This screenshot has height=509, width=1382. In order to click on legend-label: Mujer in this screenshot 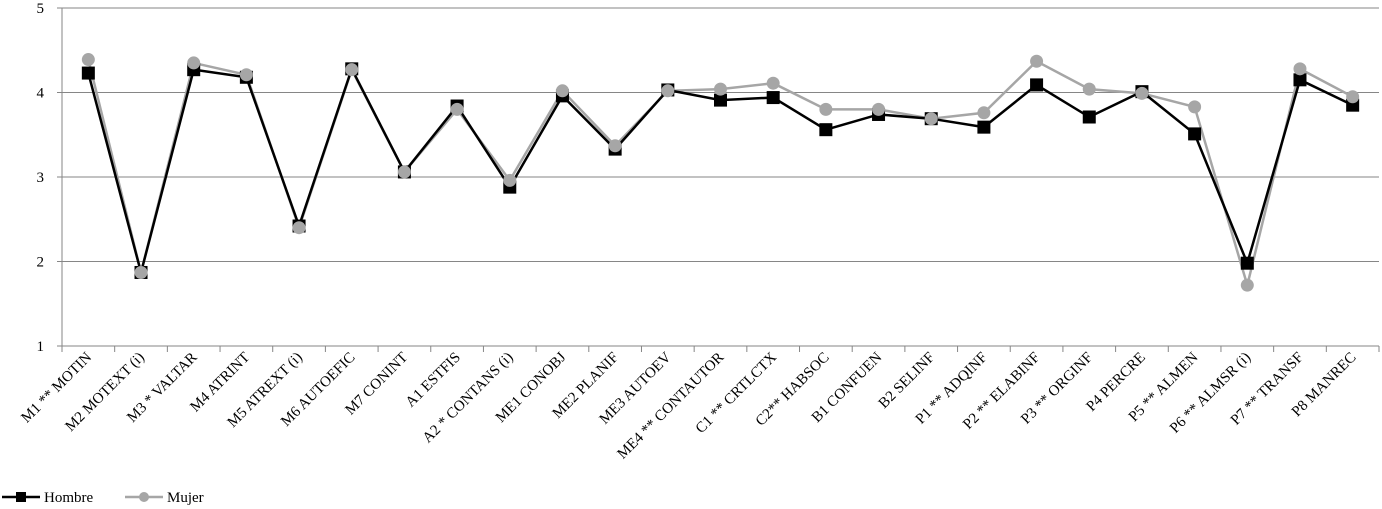, I will do `click(185, 498)`.